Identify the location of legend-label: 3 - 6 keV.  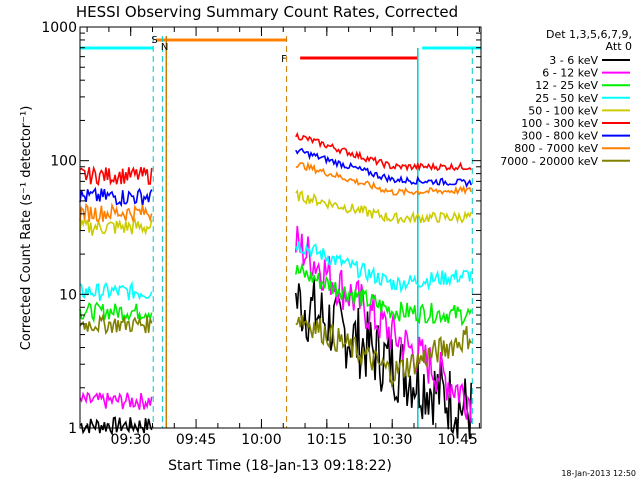
(573, 60).